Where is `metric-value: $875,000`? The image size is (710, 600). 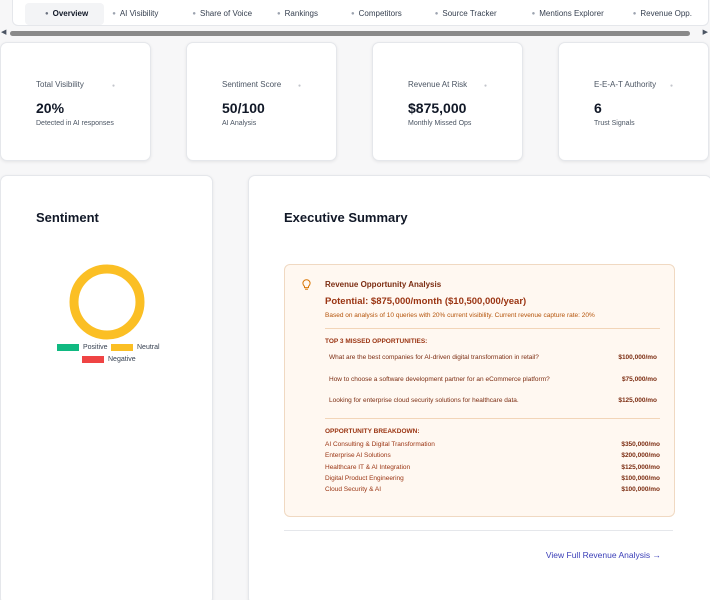
metric-value: $875,000 is located at coordinates (437, 108).